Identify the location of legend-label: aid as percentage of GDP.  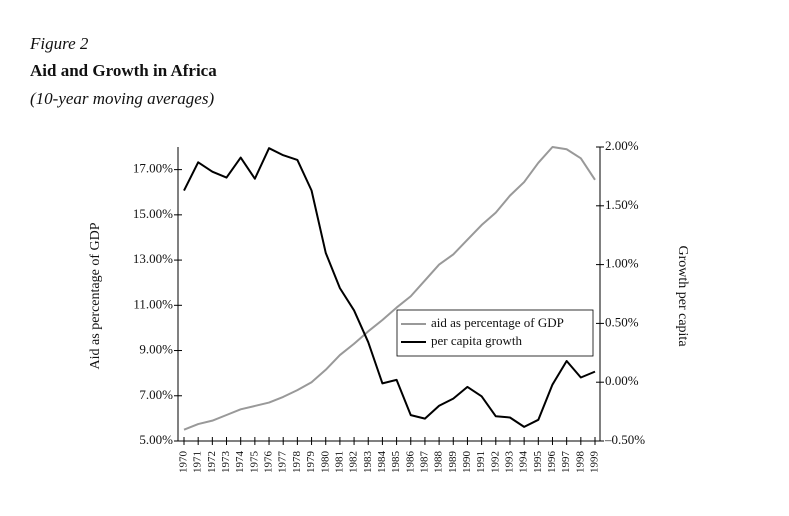
(497, 322).